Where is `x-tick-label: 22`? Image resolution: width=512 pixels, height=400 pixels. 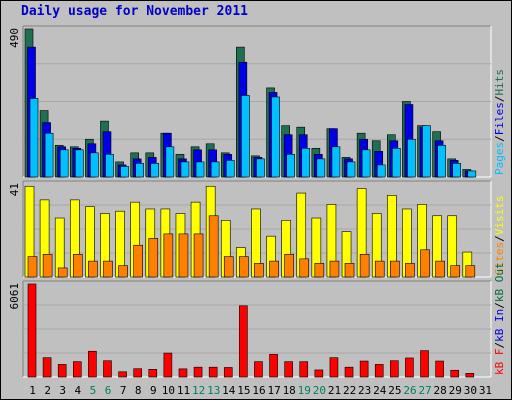
x-tick-label: 22 is located at coordinates (349, 390).